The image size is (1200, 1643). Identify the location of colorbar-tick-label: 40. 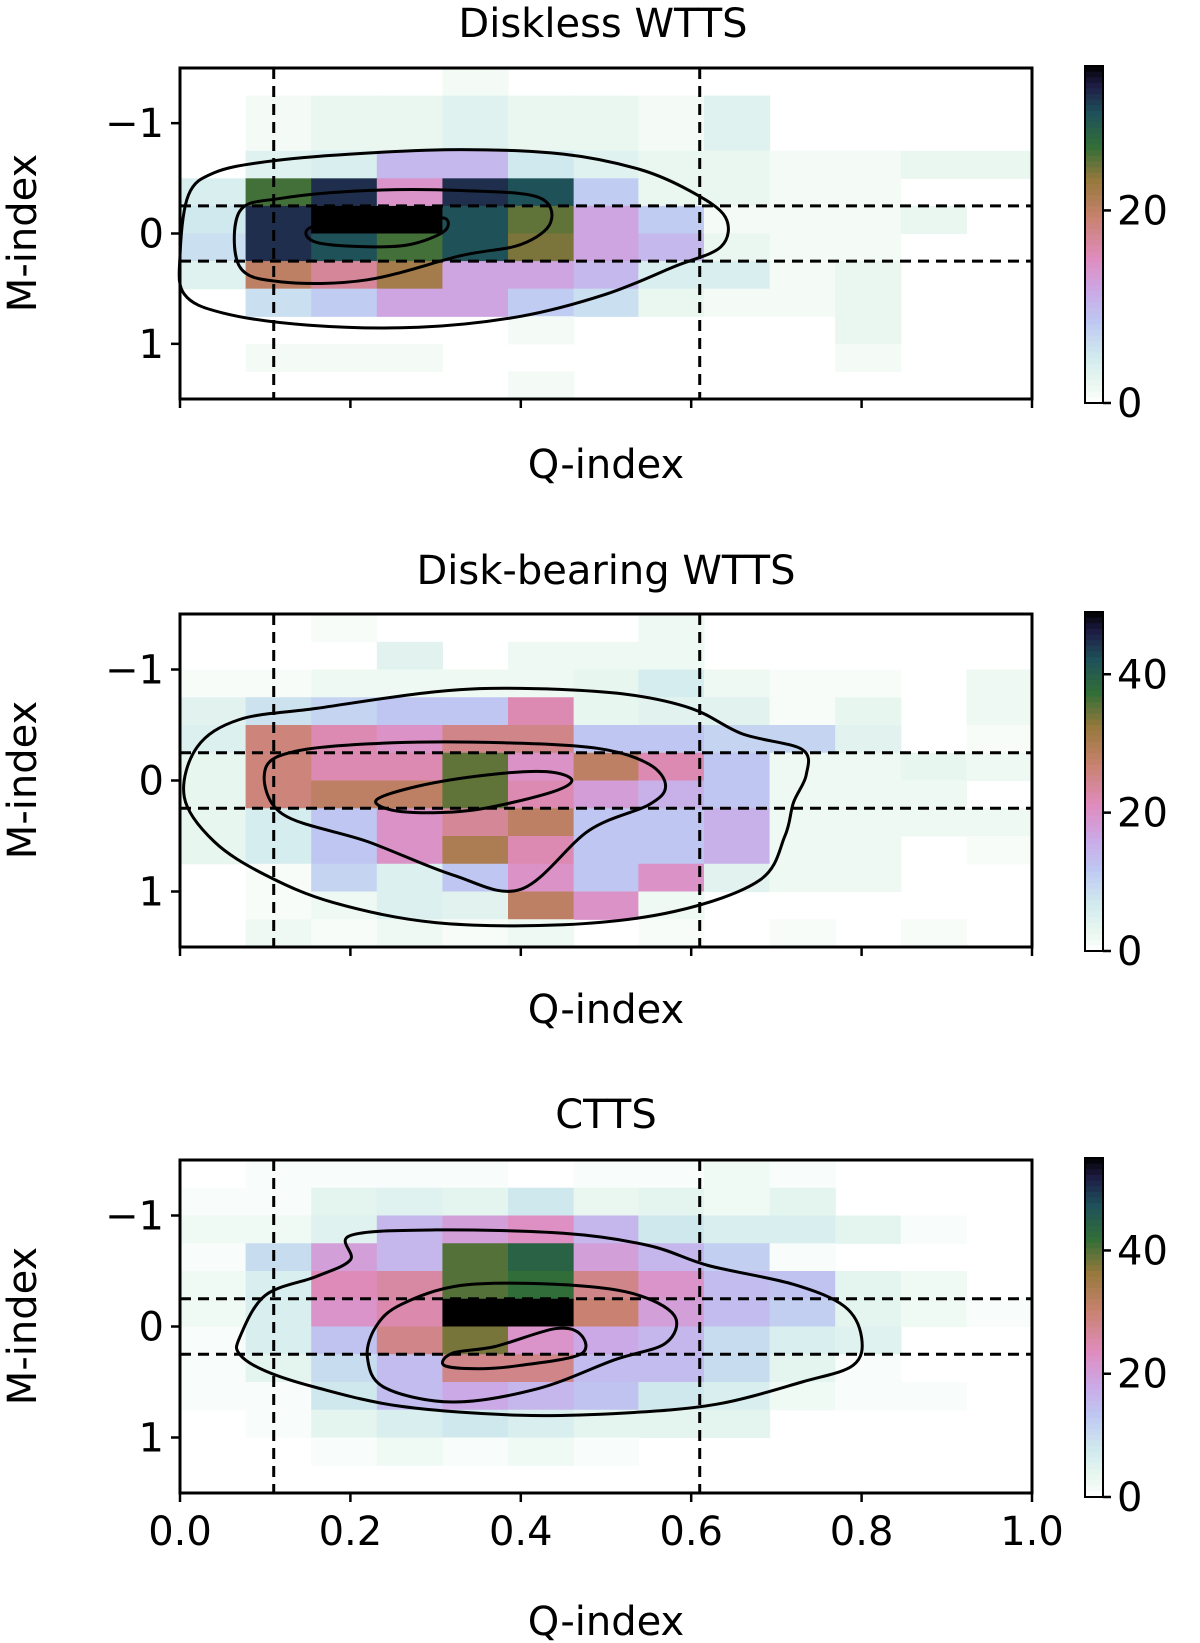
(1142, 1251).